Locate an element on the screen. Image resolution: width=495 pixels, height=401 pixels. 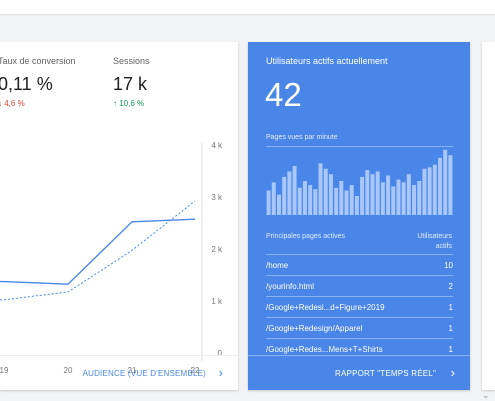
x-tick-label: 20 is located at coordinates (68, 370).